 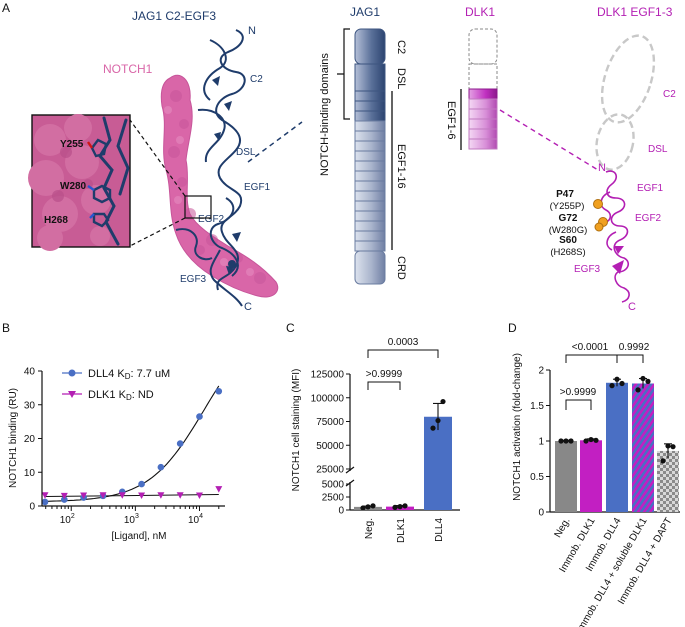 What do you see at coordinates (565, 194) in the screenshot?
I see `residue-p47: P47` at bounding box center [565, 194].